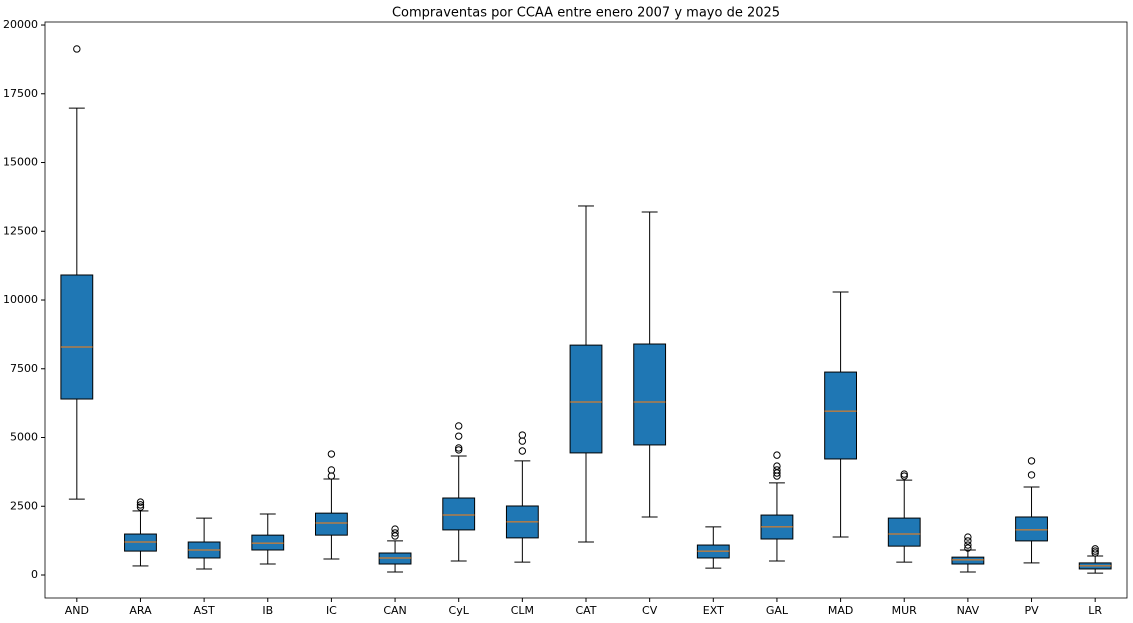 The image size is (1133, 623). I want to click on x-tick-label: CyL, so click(459, 610).